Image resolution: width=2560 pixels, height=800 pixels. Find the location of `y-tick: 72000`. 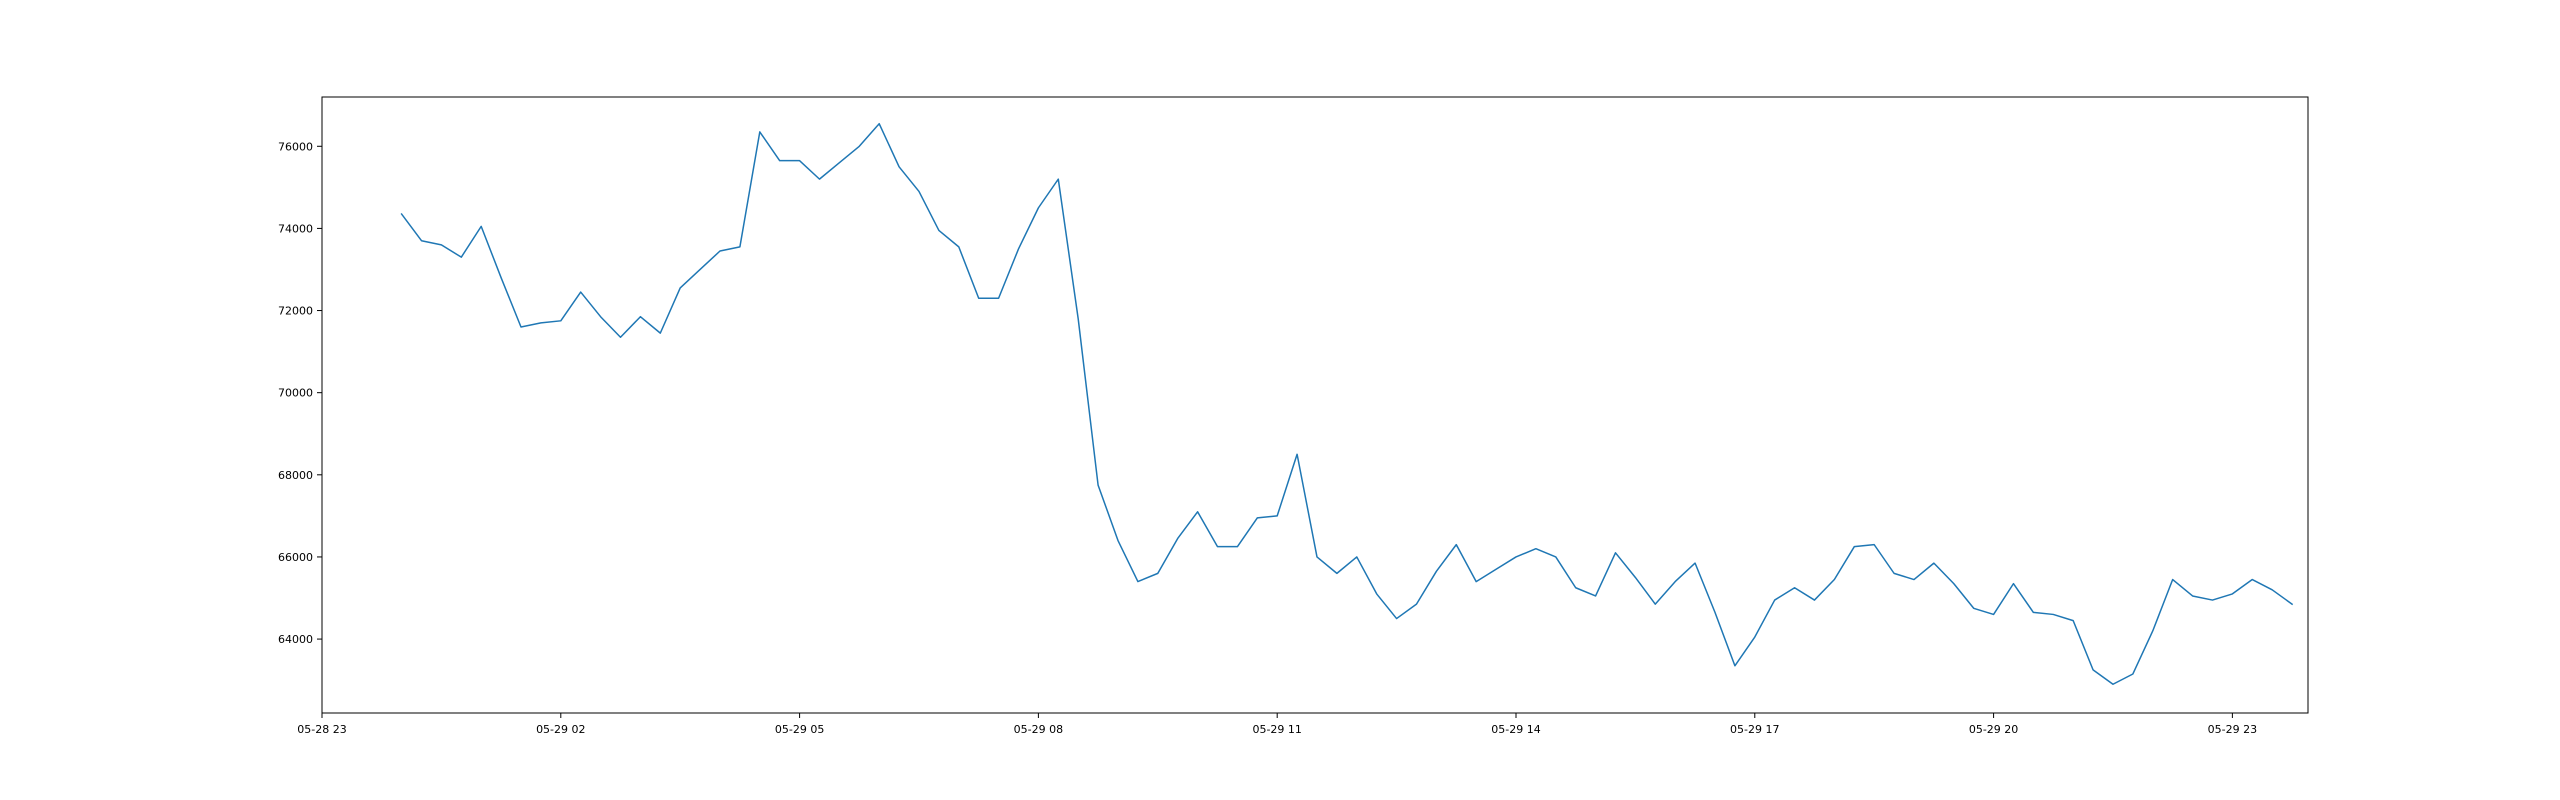

y-tick: 72000 is located at coordinates (300, 311).